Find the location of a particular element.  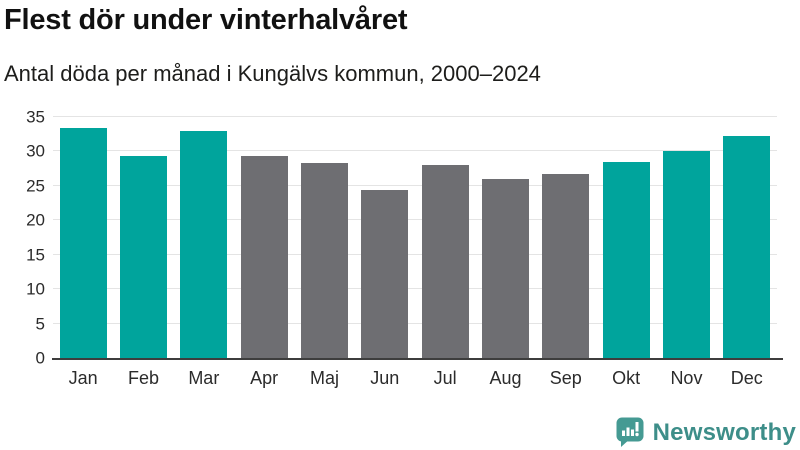

bar-slot-jan is located at coordinates (83, 237).